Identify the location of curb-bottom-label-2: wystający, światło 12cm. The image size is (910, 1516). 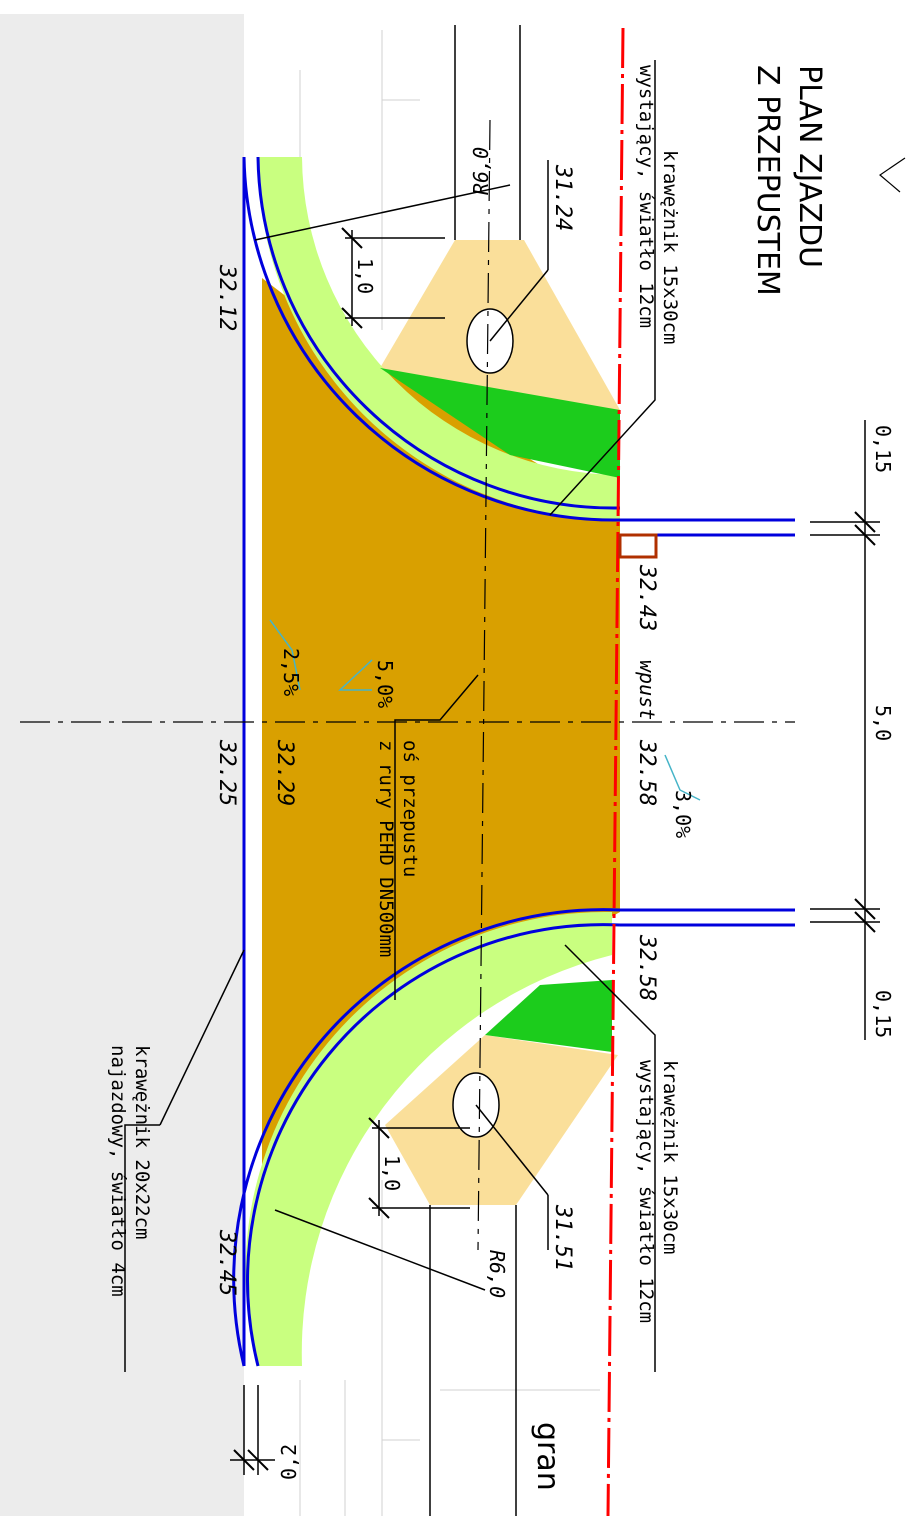
(646, 1191).